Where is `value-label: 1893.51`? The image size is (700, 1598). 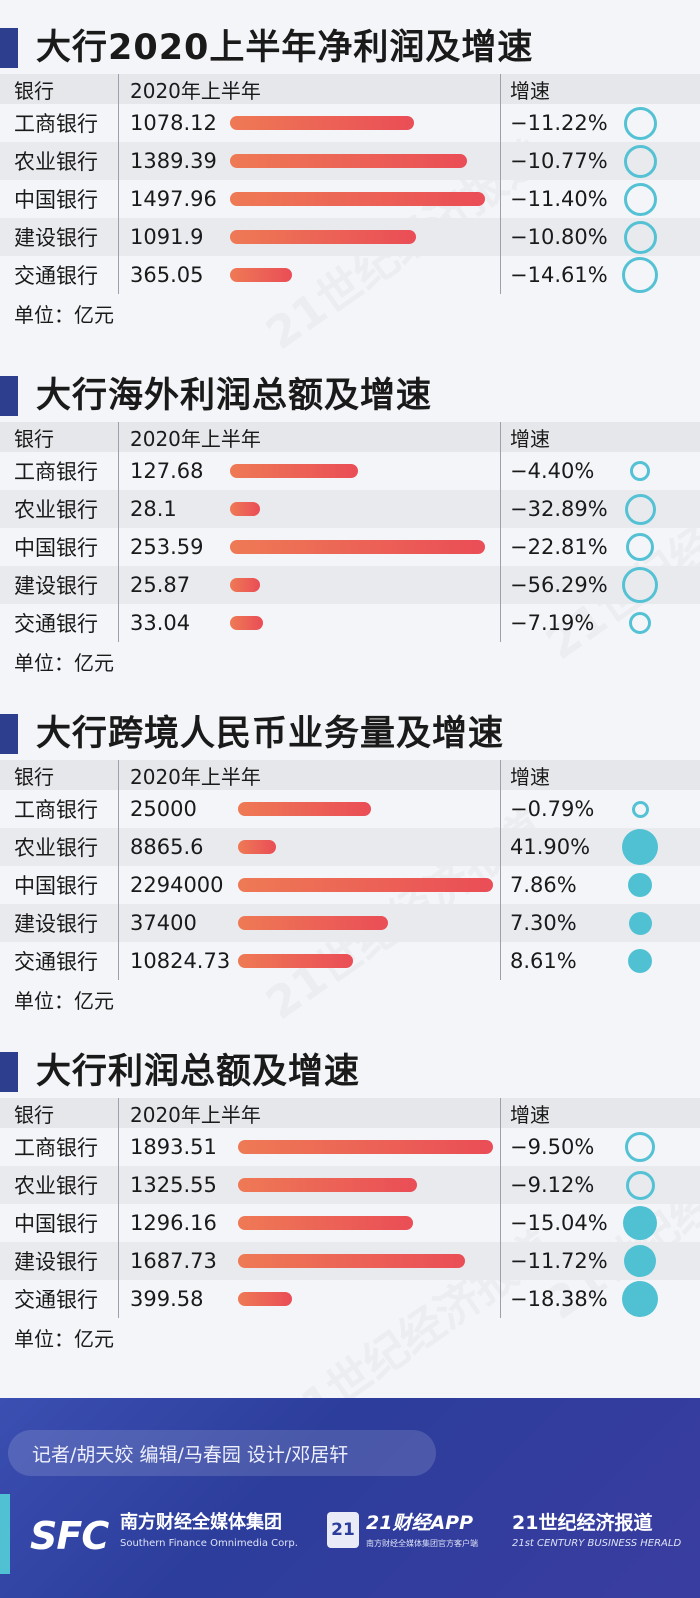
value-label: 1893.51 is located at coordinates (173, 1147).